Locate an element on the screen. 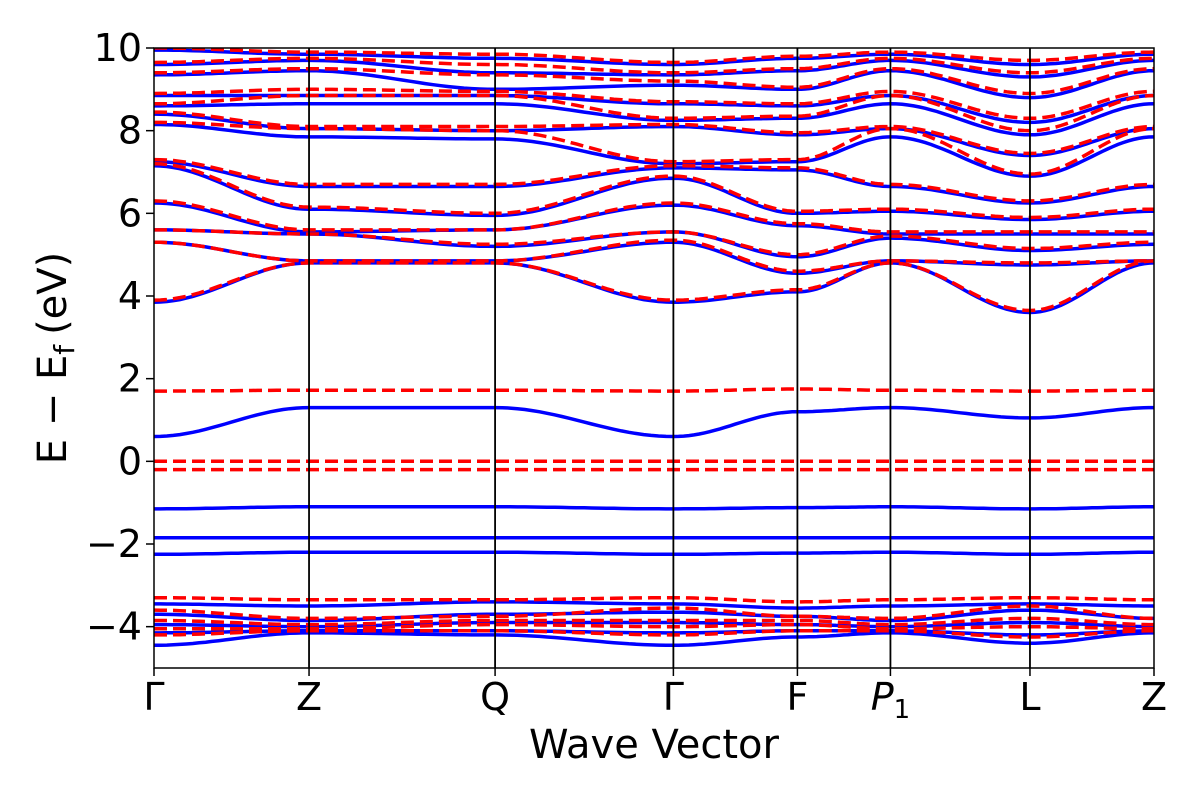 The image size is (1200, 800). x-tick-label: L is located at coordinates (1029, 697).